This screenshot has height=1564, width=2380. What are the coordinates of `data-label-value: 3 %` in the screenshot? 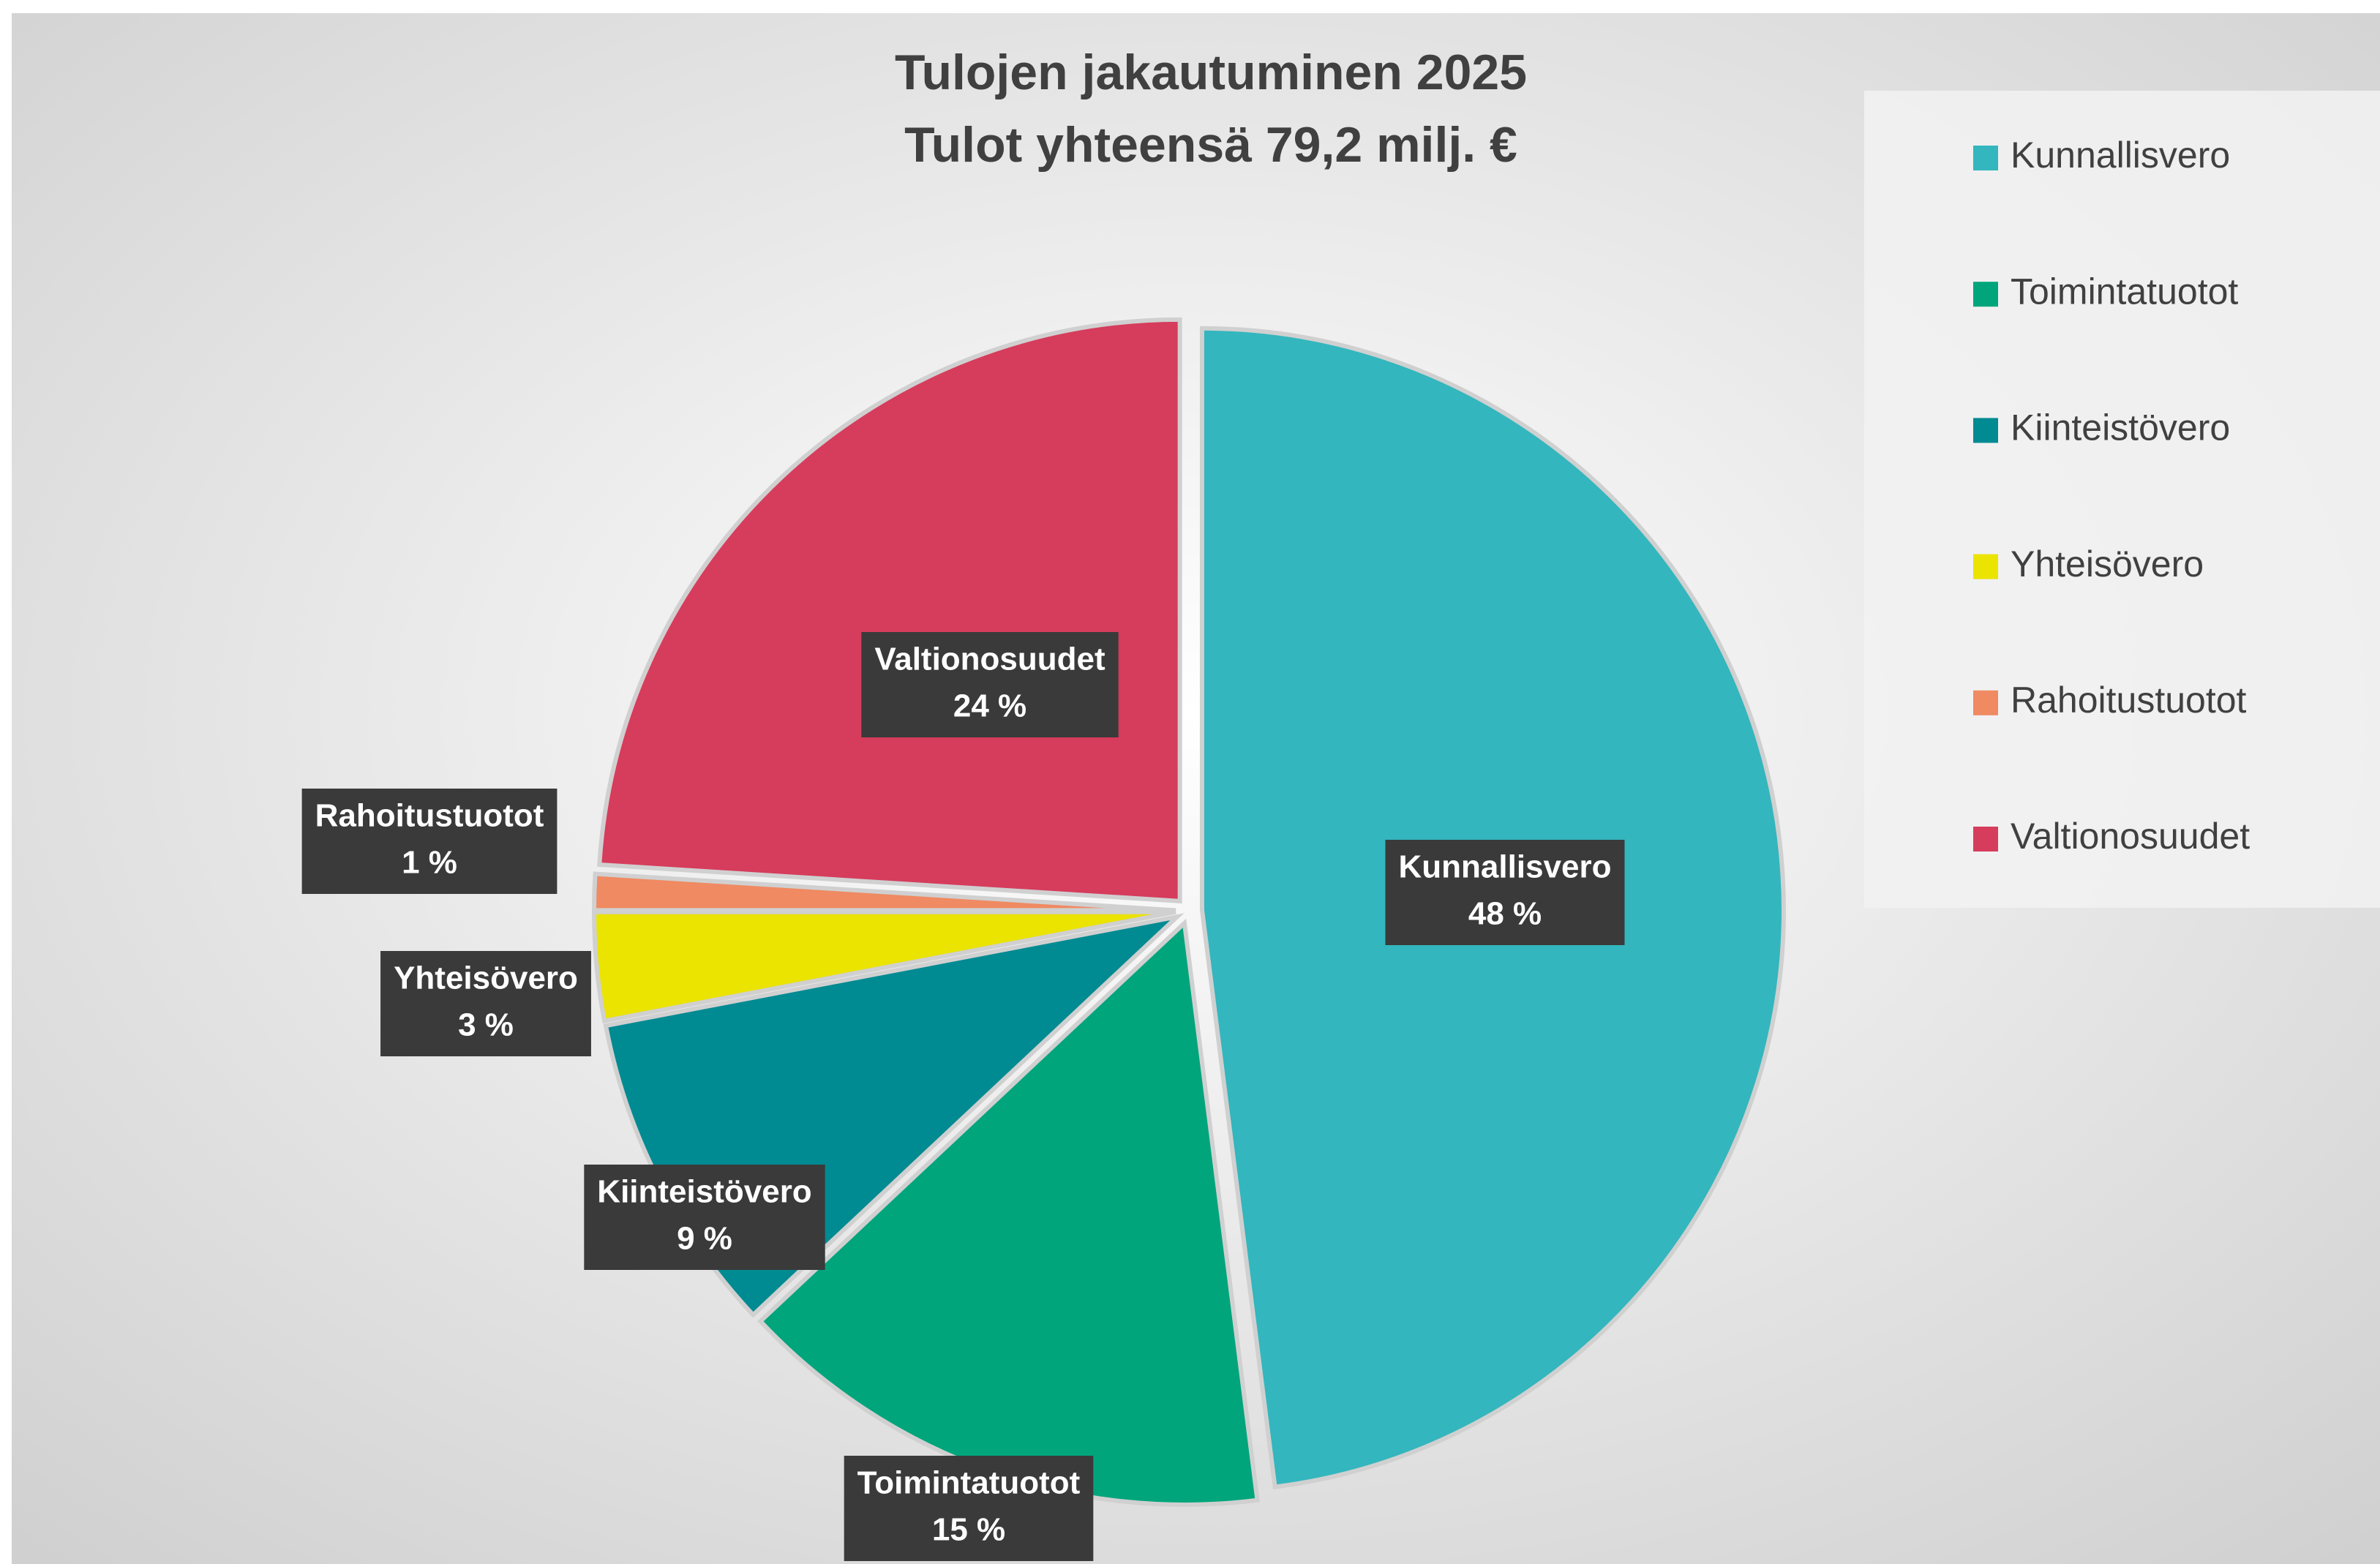 It's located at (486, 1025).